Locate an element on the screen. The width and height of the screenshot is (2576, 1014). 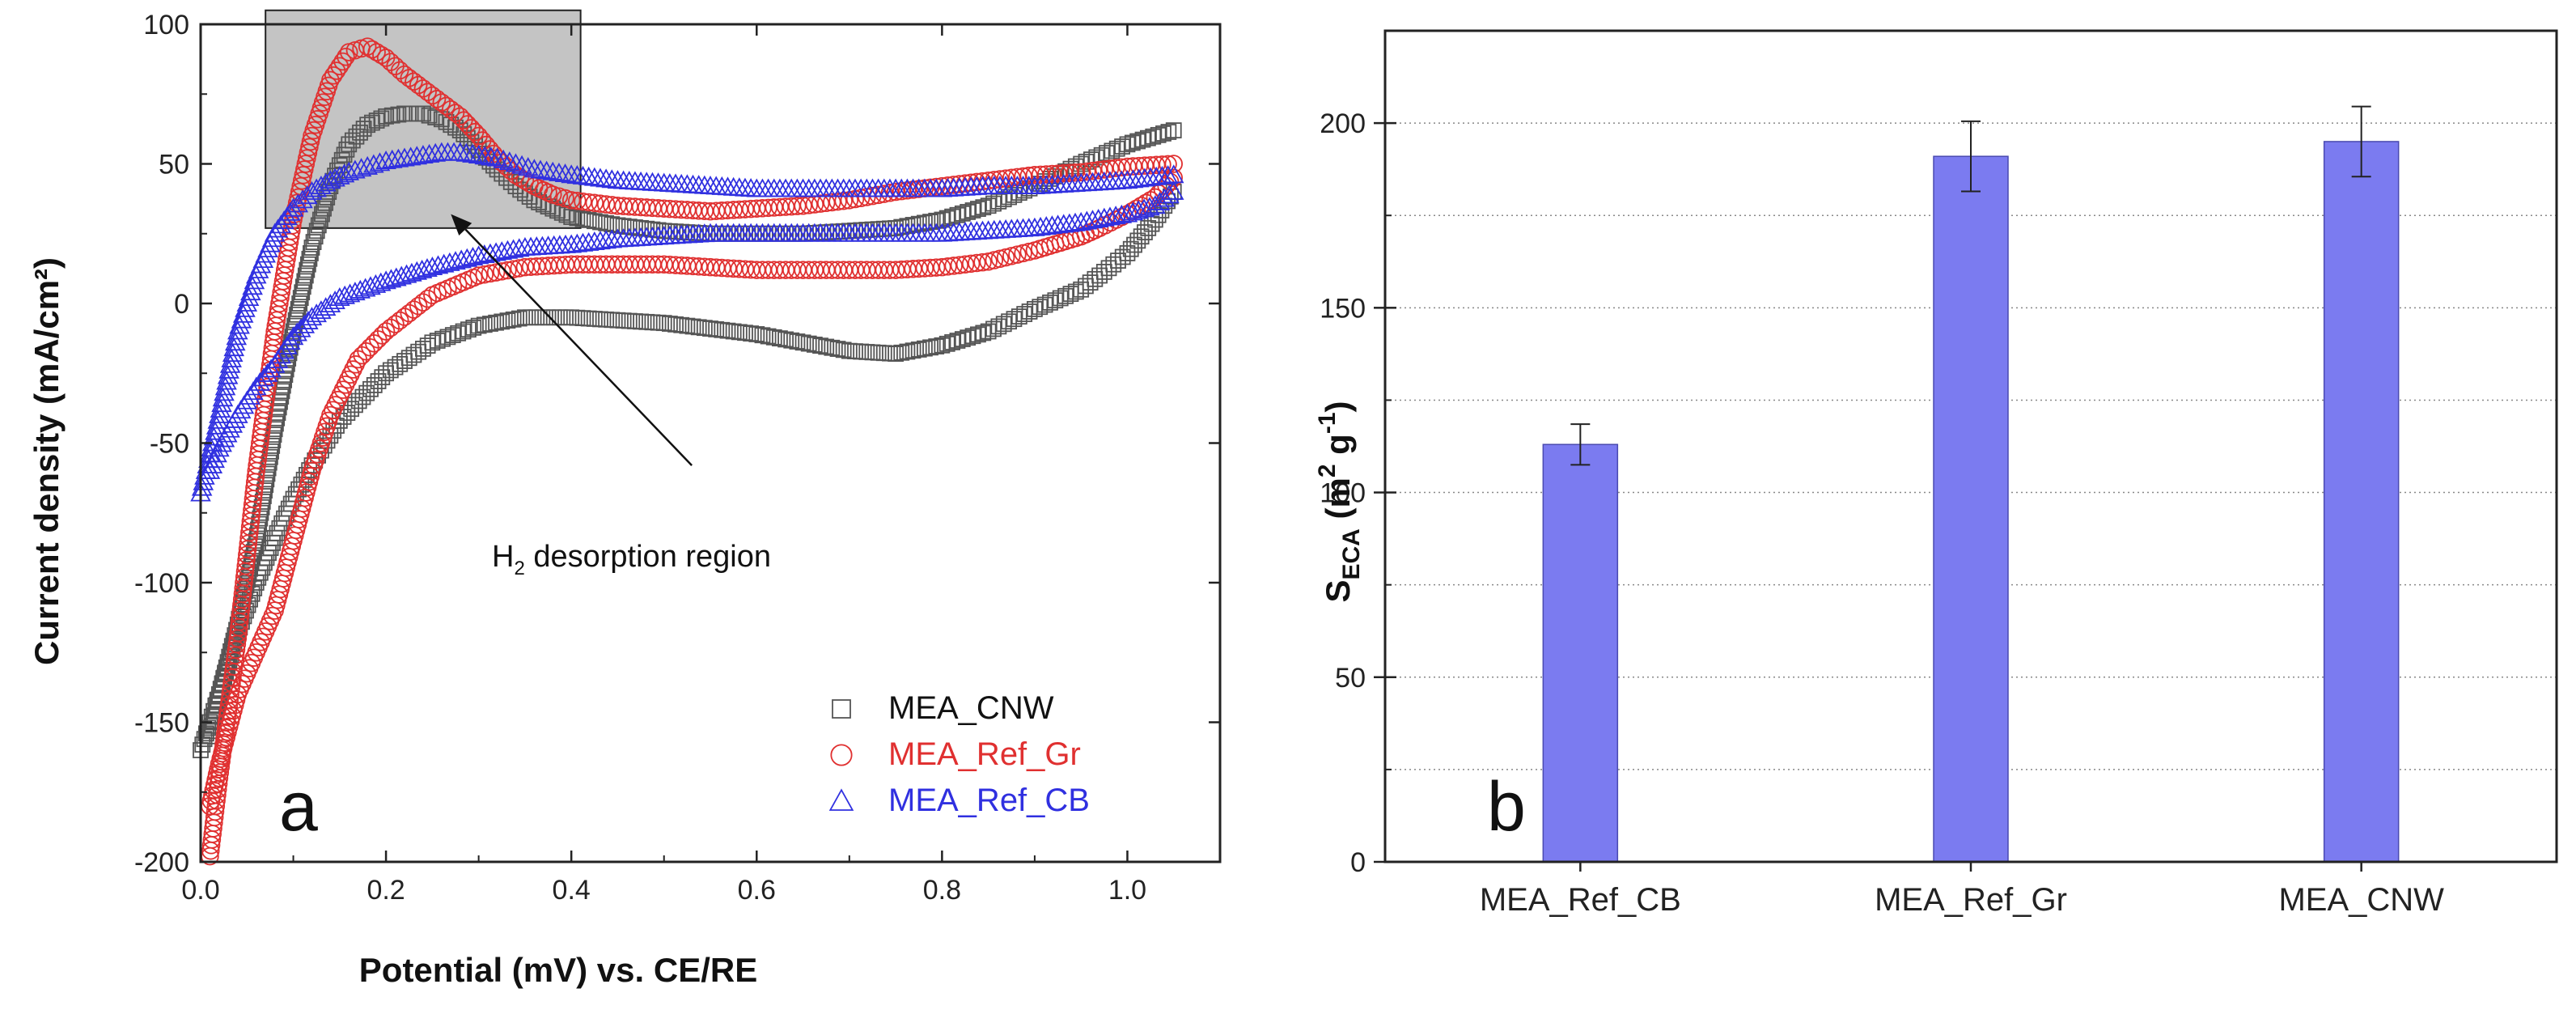
category-label-MEA_Ref_CB: MEA_Ref_CB is located at coordinates (1580, 900).